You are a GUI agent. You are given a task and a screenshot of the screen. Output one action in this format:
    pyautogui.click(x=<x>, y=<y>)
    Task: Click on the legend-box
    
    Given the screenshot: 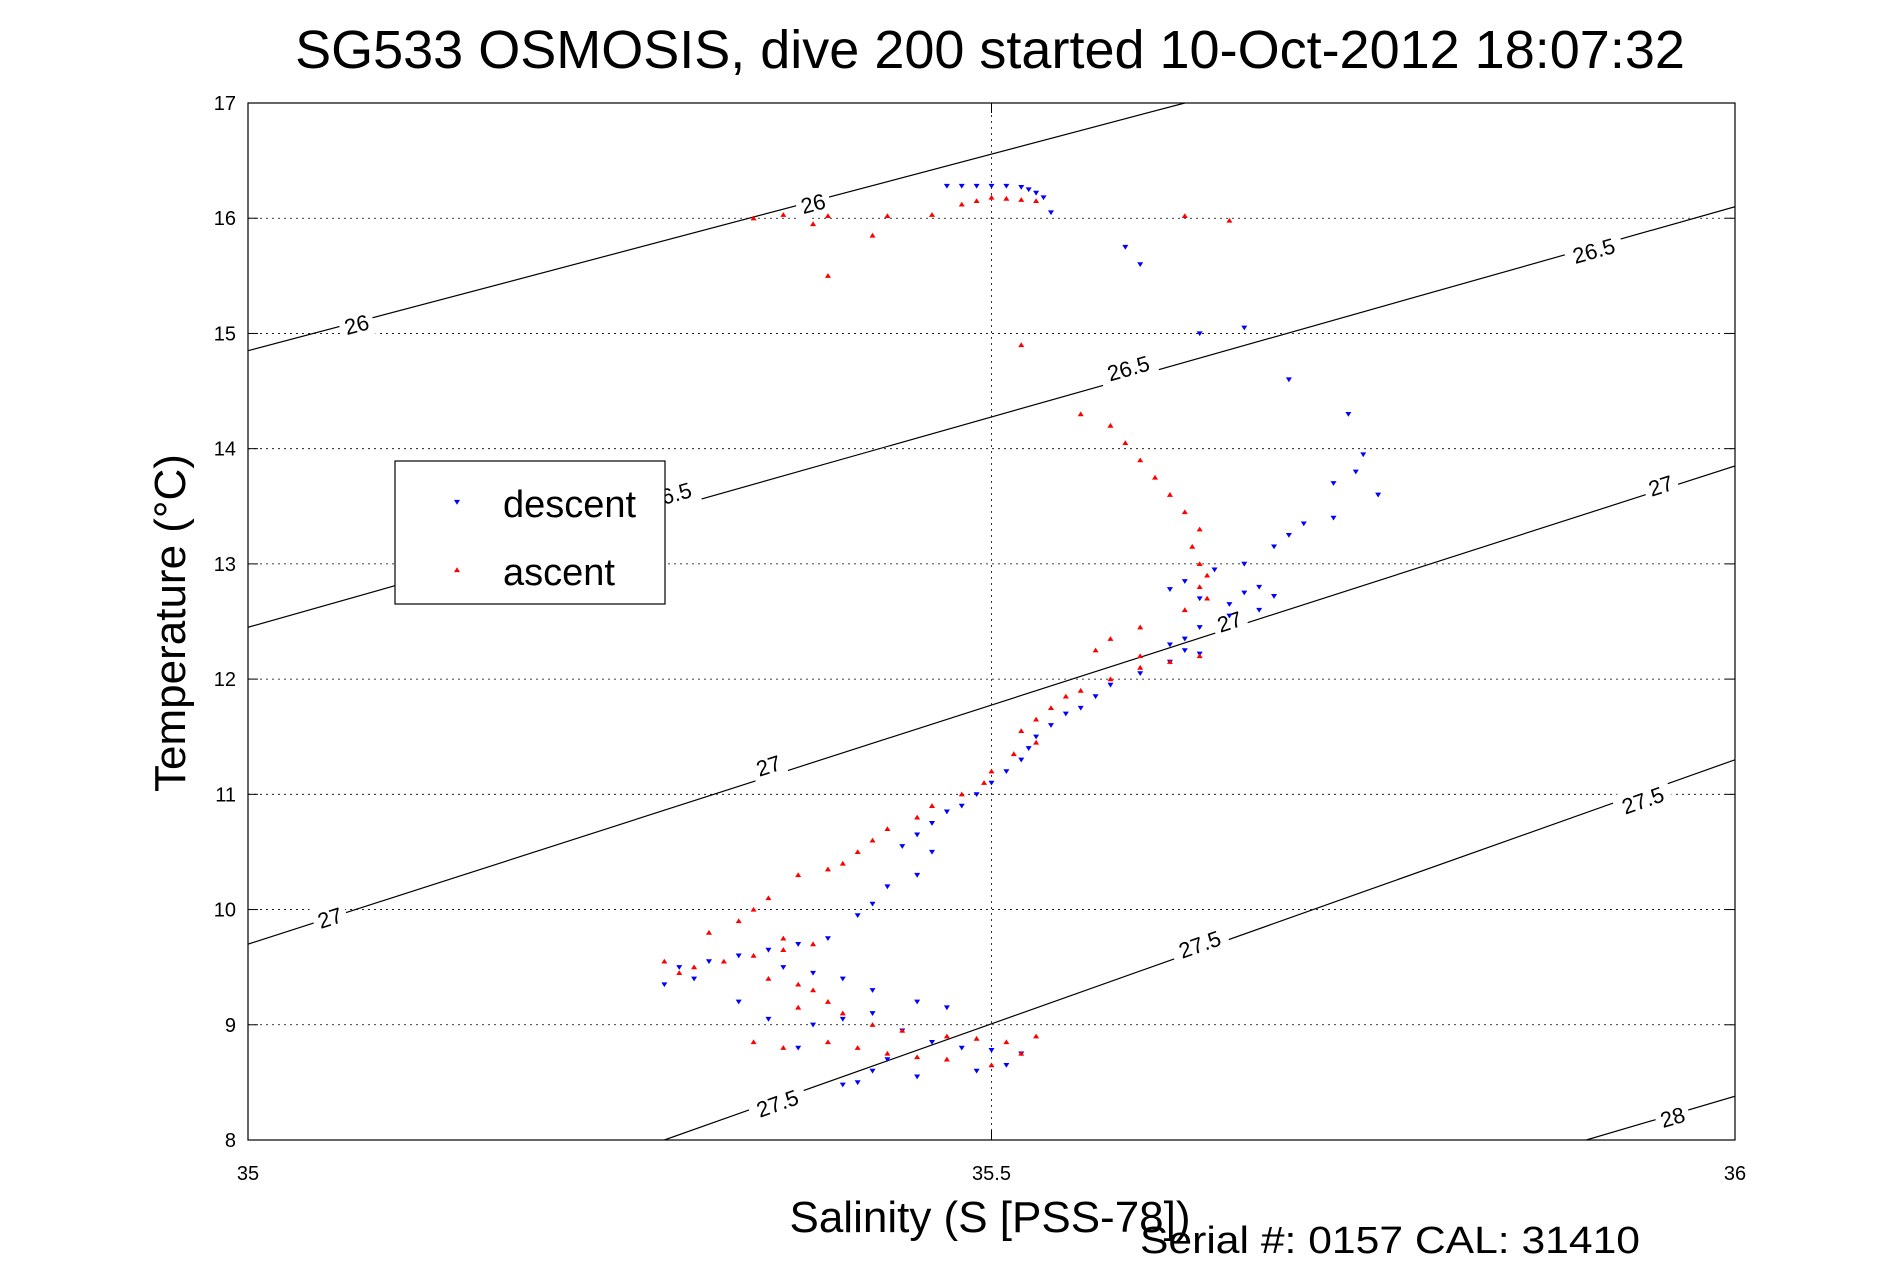 What is the action you would take?
    pyautogui.click(x=530, y=532)
    